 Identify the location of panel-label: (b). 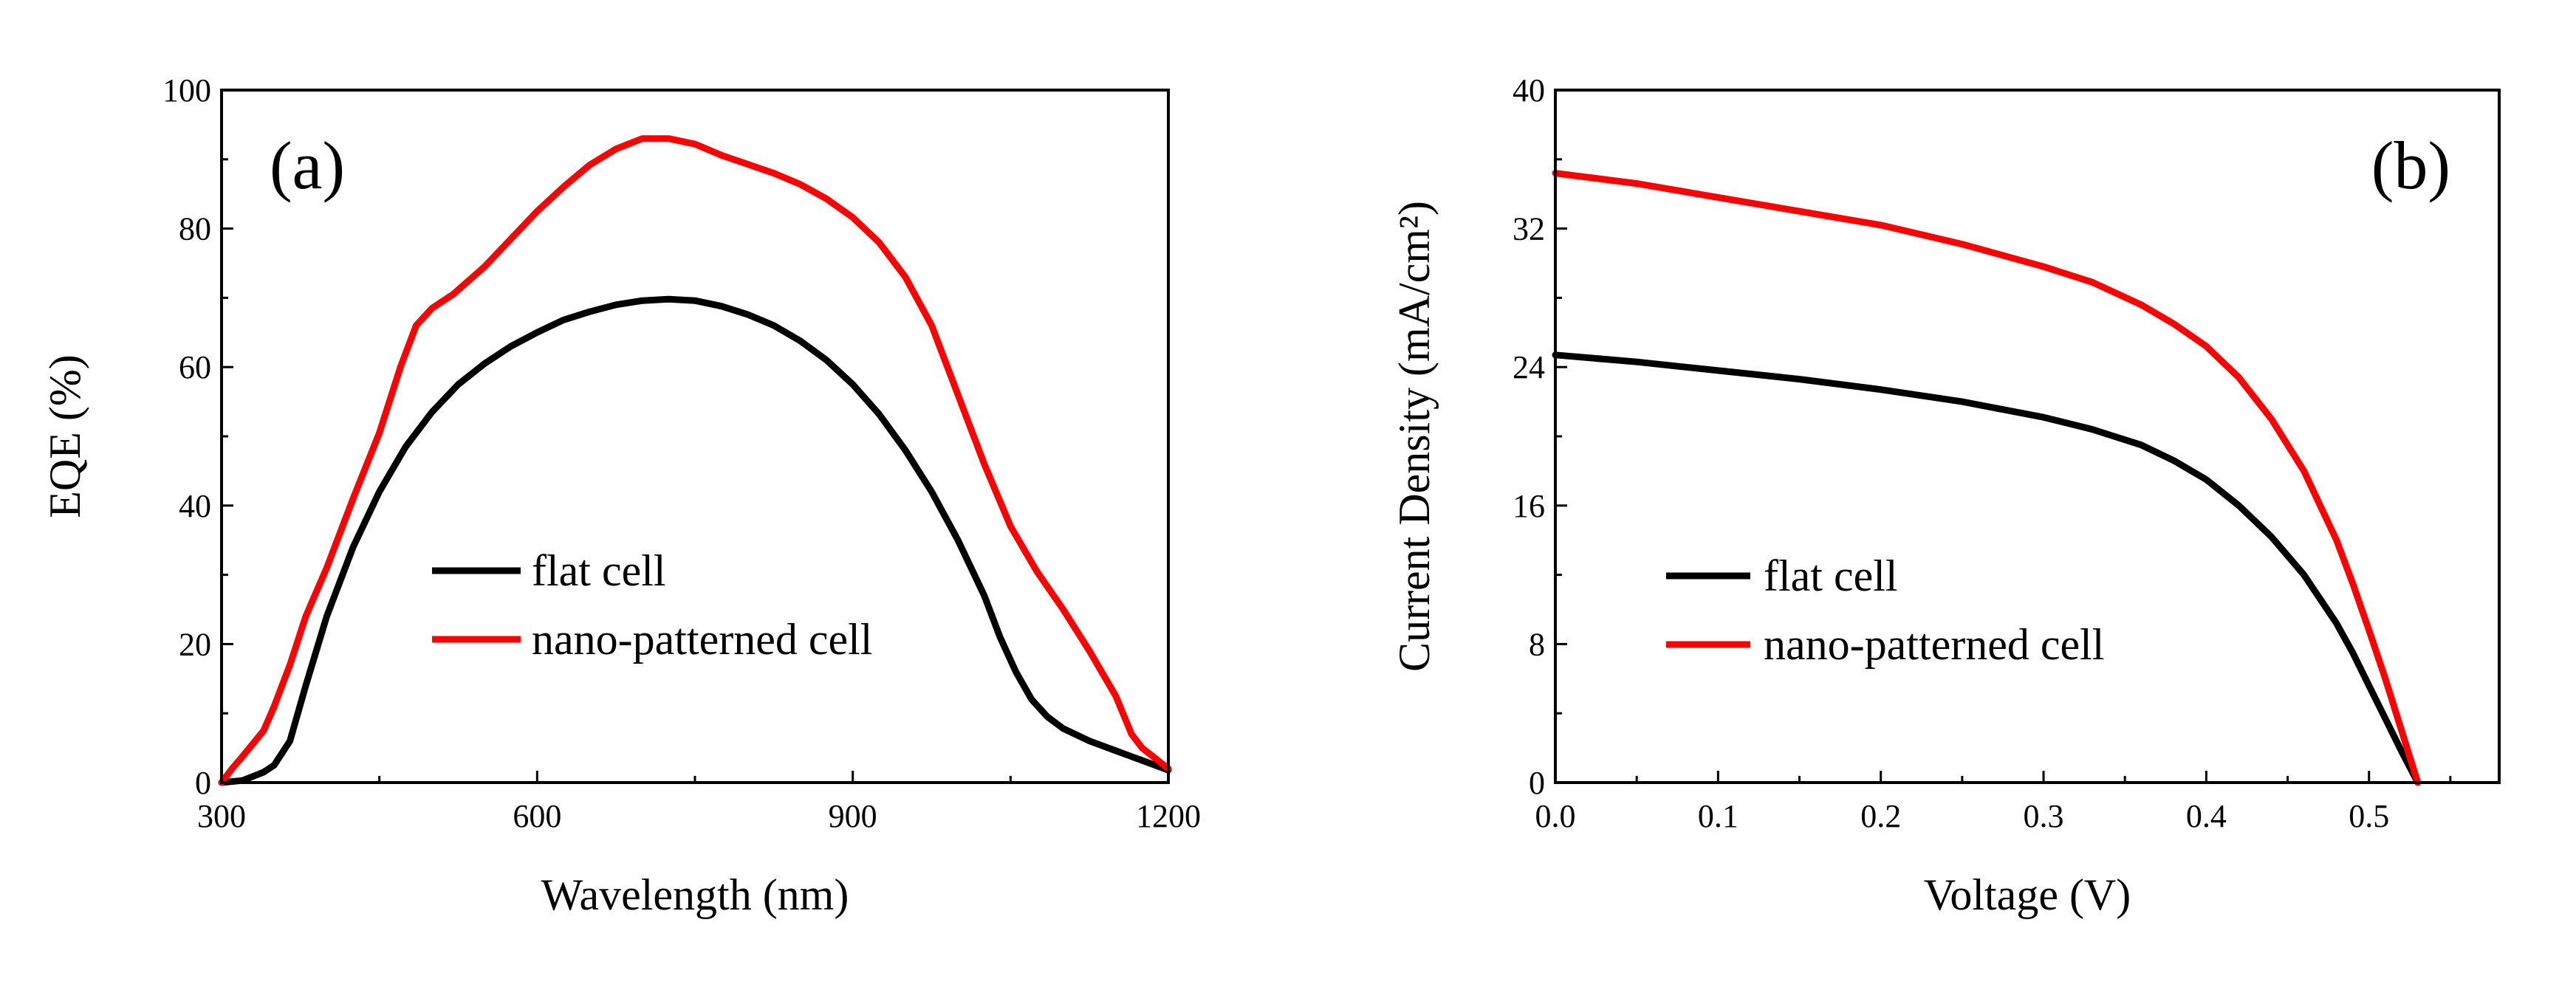
(2410, 166).